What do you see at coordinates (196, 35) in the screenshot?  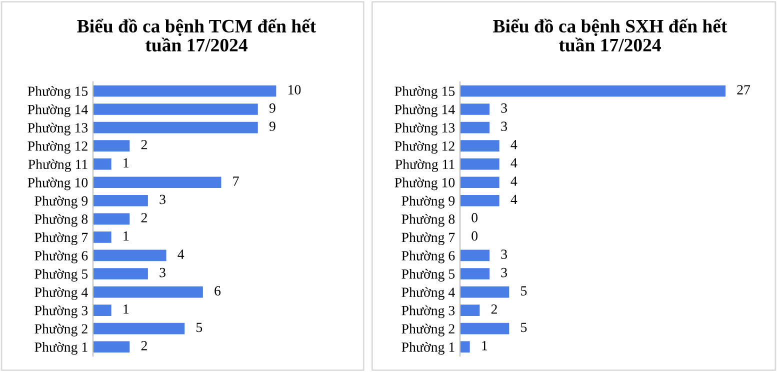 I see `chart-title: Biểu đồ ca bệnh TCM đến hết tuần 17/2024` at bounding box center [196, 35].